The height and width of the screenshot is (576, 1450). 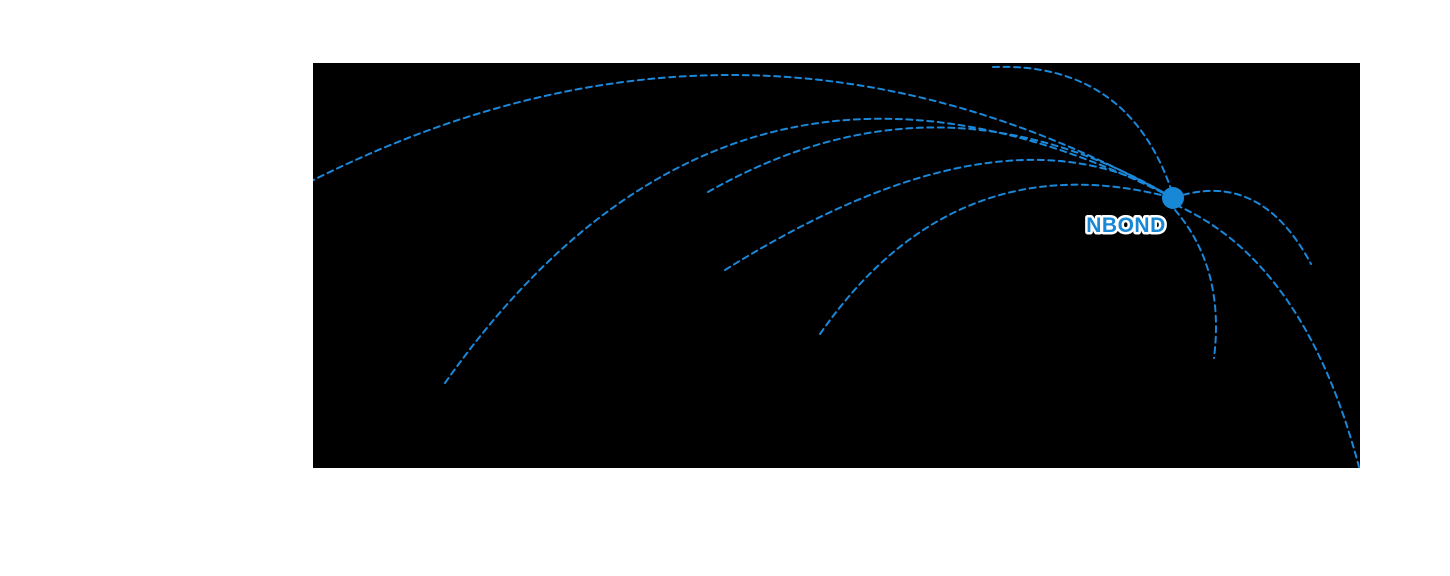 I want to click on edge-west-long, so click(x=732, y=136).